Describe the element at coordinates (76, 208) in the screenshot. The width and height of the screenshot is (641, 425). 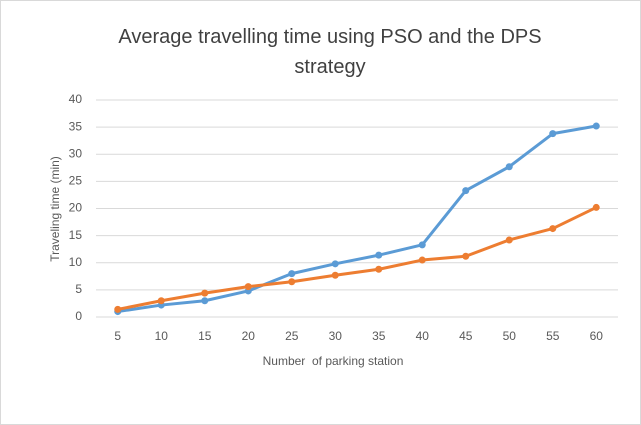
I see `y-tick-label: 20` at that location.